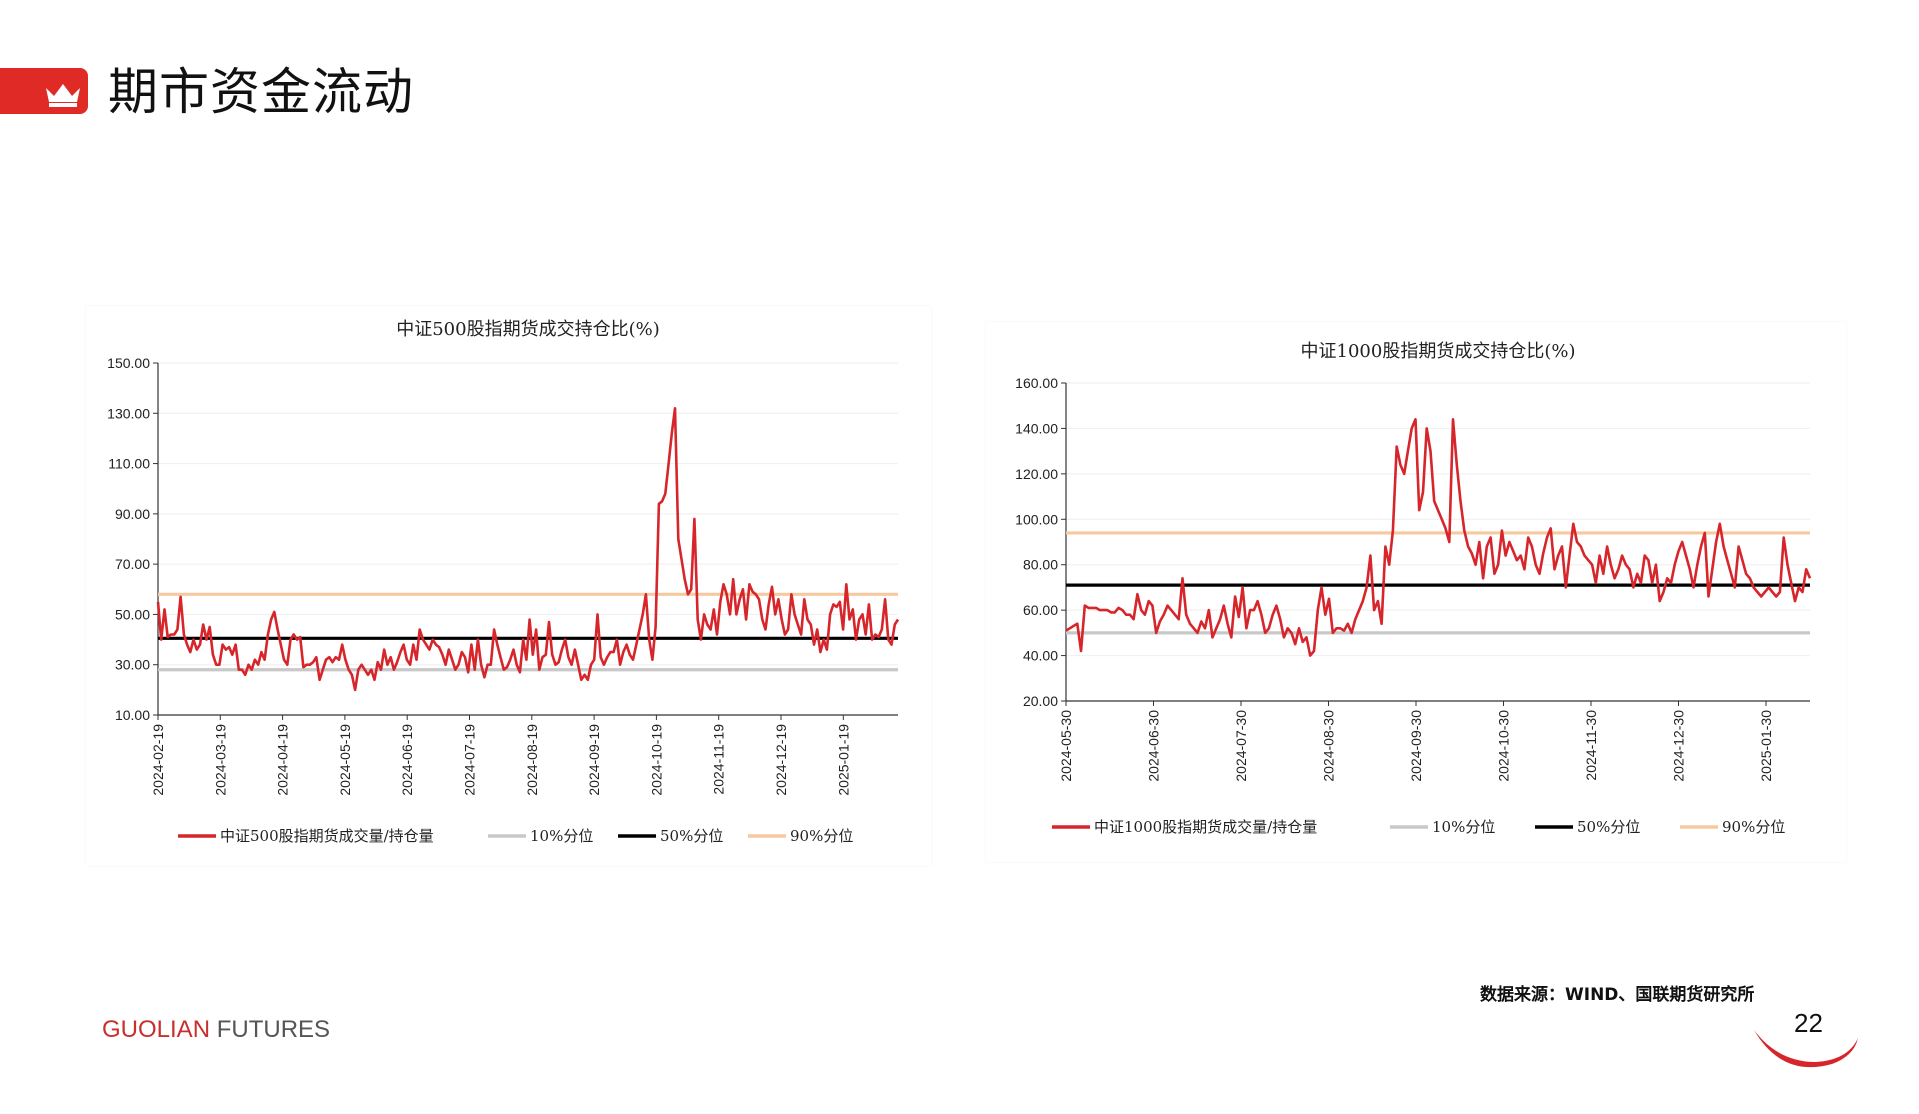  Describe the element at coordinates (132, 715) in the screenshot. I see `y-tick-label: 10.00` at that location.